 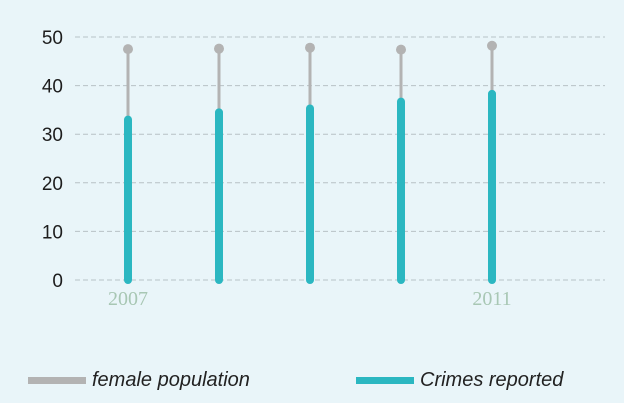 I want to click on y-tick-label: 0, so click(x=57, y=281).